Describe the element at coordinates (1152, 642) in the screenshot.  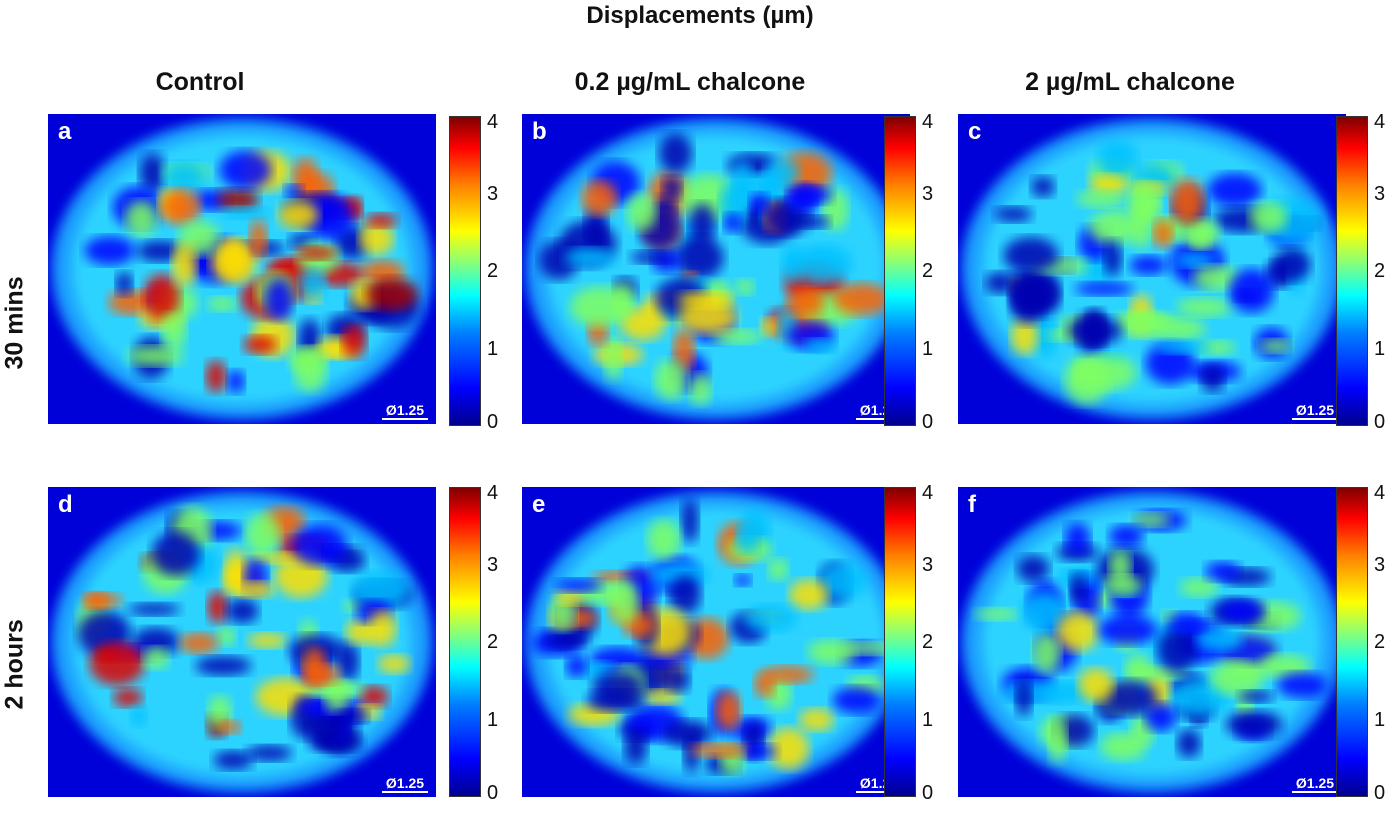
I see `heatmap-f` at that location.